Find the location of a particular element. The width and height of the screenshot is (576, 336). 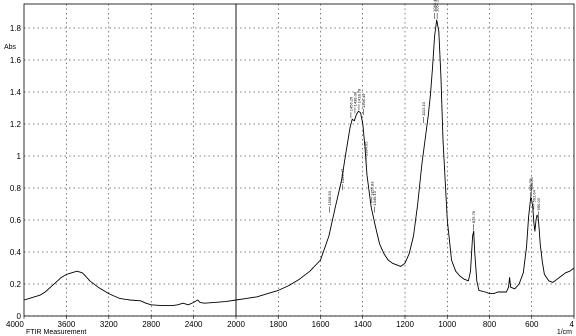

y-tick-label: 0.2 is located at coordinates (16, 284).